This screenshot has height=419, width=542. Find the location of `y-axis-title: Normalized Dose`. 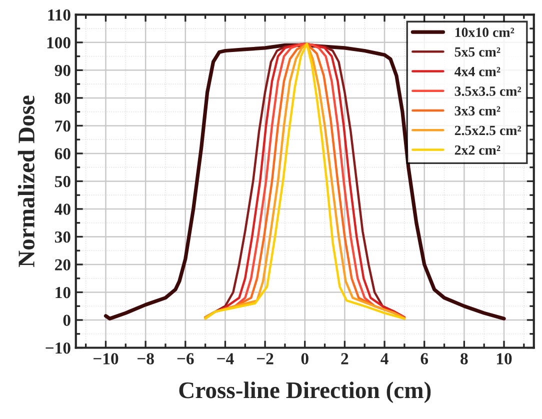

y-axis-title: Normalized Dose is located at coordinates (26, 181).